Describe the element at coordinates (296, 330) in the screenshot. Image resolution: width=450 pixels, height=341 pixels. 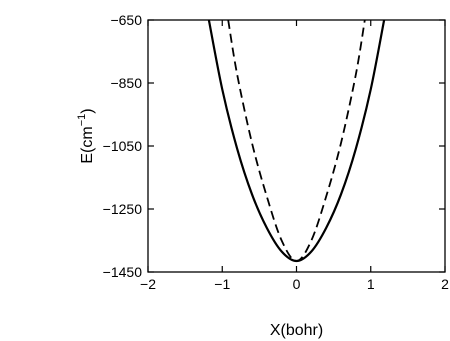
I see `x-axis-title: X(bohr)` at that location.